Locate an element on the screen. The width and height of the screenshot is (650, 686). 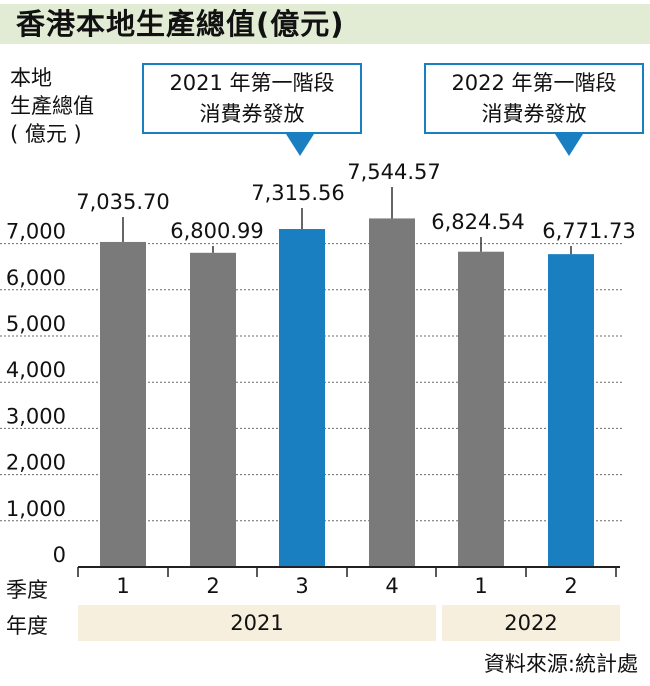
callout-2022-arrow is located at coordinates (569, 145).